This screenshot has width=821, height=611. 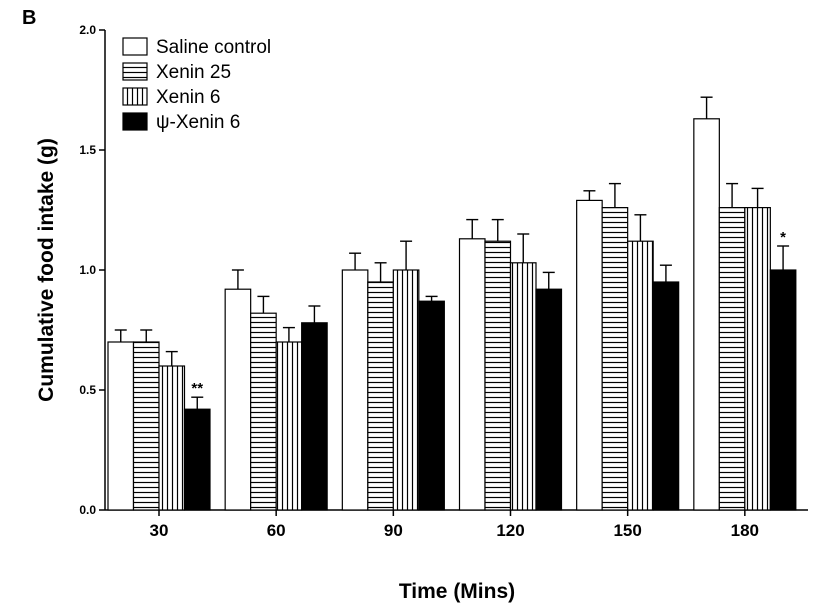 What do you see at coordinates (745, 530) in the screenshot?
I see `x-tick-label: 180` at bounding box center [745, 530].